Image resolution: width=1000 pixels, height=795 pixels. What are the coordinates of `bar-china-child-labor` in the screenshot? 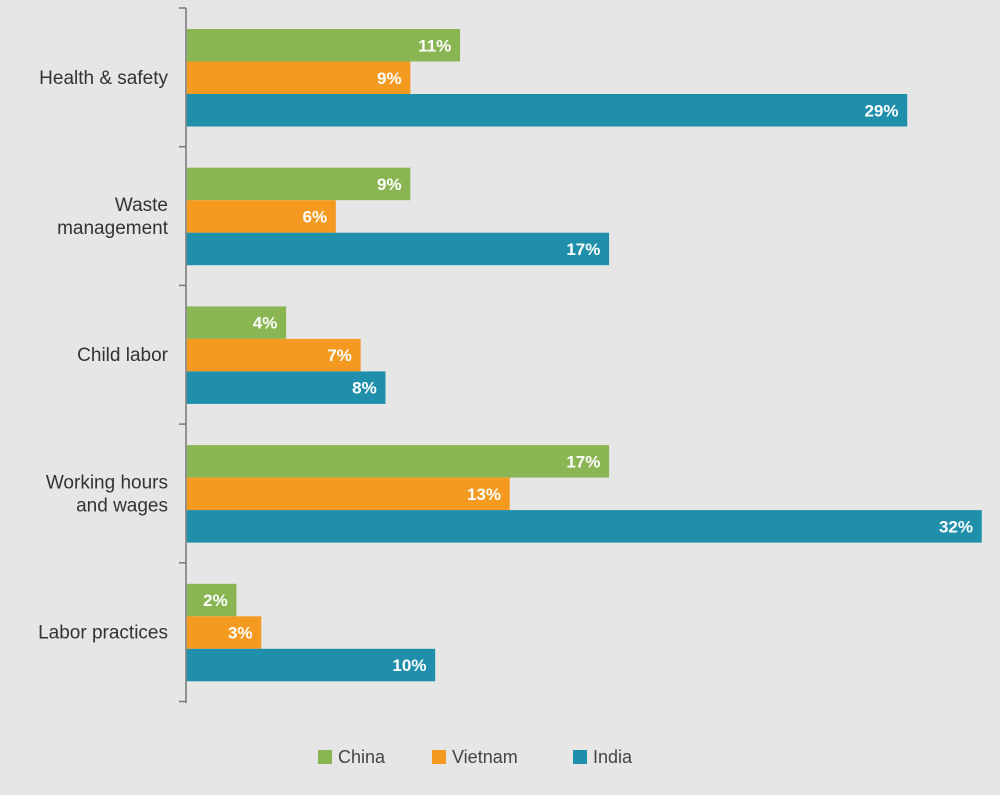 It's located at (236, 322).